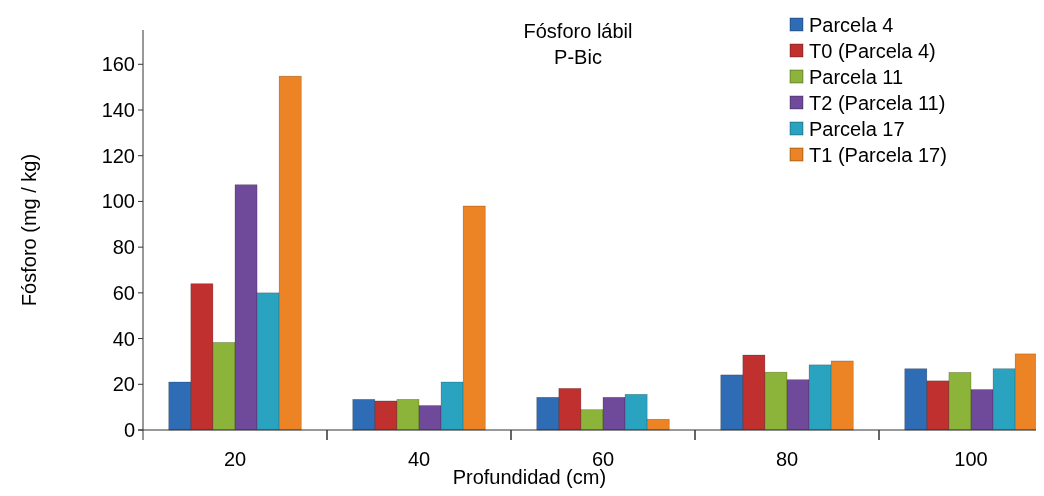  What do you see at coordinates (118, 64) in the screenshot?
I see `y-tick-label: 160` at bounding box center [118, 64].